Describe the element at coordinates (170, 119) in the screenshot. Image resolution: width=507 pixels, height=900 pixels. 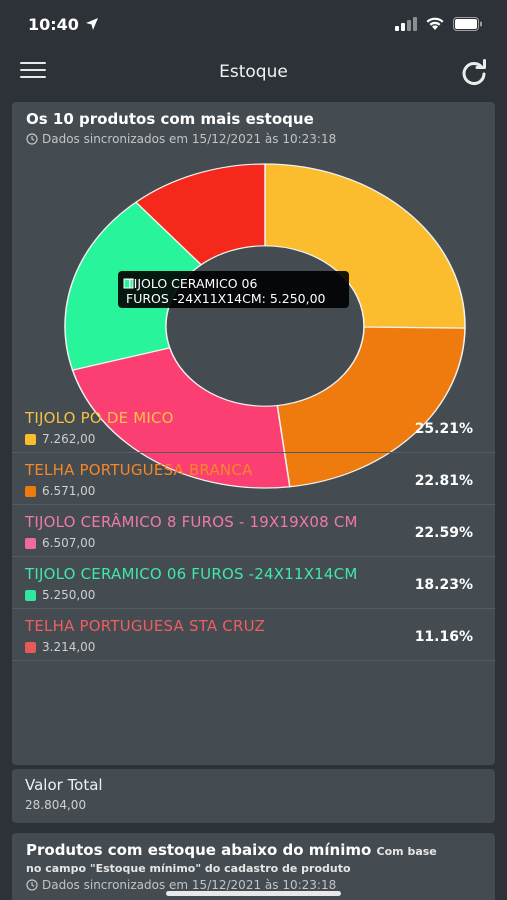
I see `stock-card-title: Os 10 produtos com mais estoque` at that location.